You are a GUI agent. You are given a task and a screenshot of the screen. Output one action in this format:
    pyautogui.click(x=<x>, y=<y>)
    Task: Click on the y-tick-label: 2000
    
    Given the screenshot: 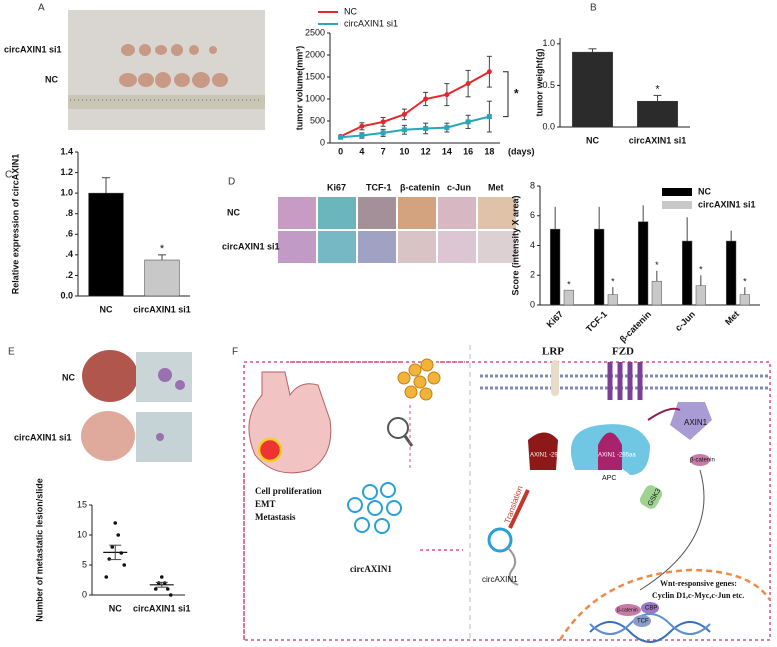 What is the action you would take?
    pyautogui.click(x=315, y=54)
    